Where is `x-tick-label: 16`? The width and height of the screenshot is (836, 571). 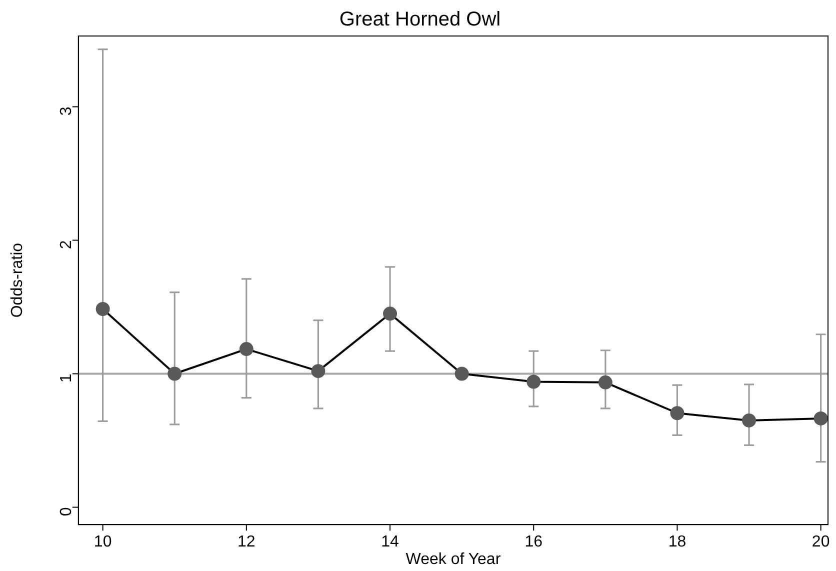
x-tick-label: 16 is located at coordinates (533, 542).